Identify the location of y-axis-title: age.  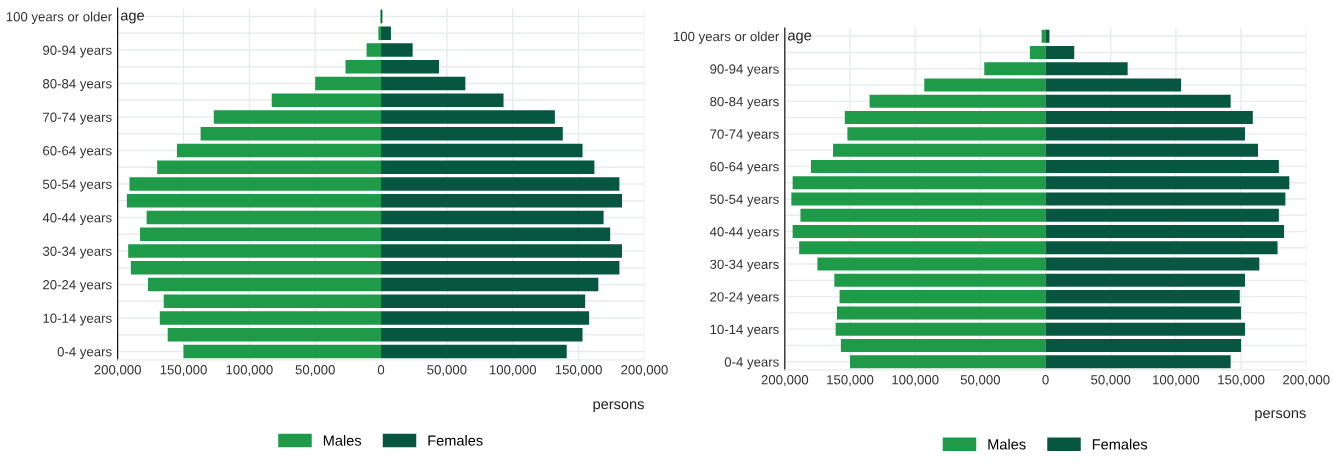
(132, 18).